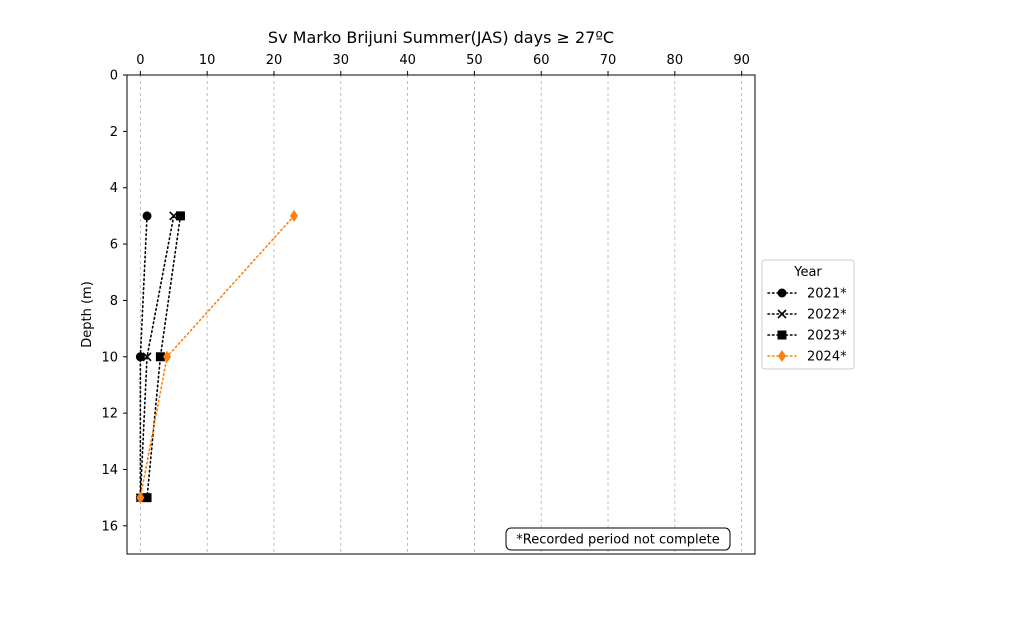 Image resolution: width=1014 pixels, height=622 pixels. What do you see at coordinates (407, 60) in the screenshot?
I see `x-tick-label: 40` at bounding box center [407, 60].